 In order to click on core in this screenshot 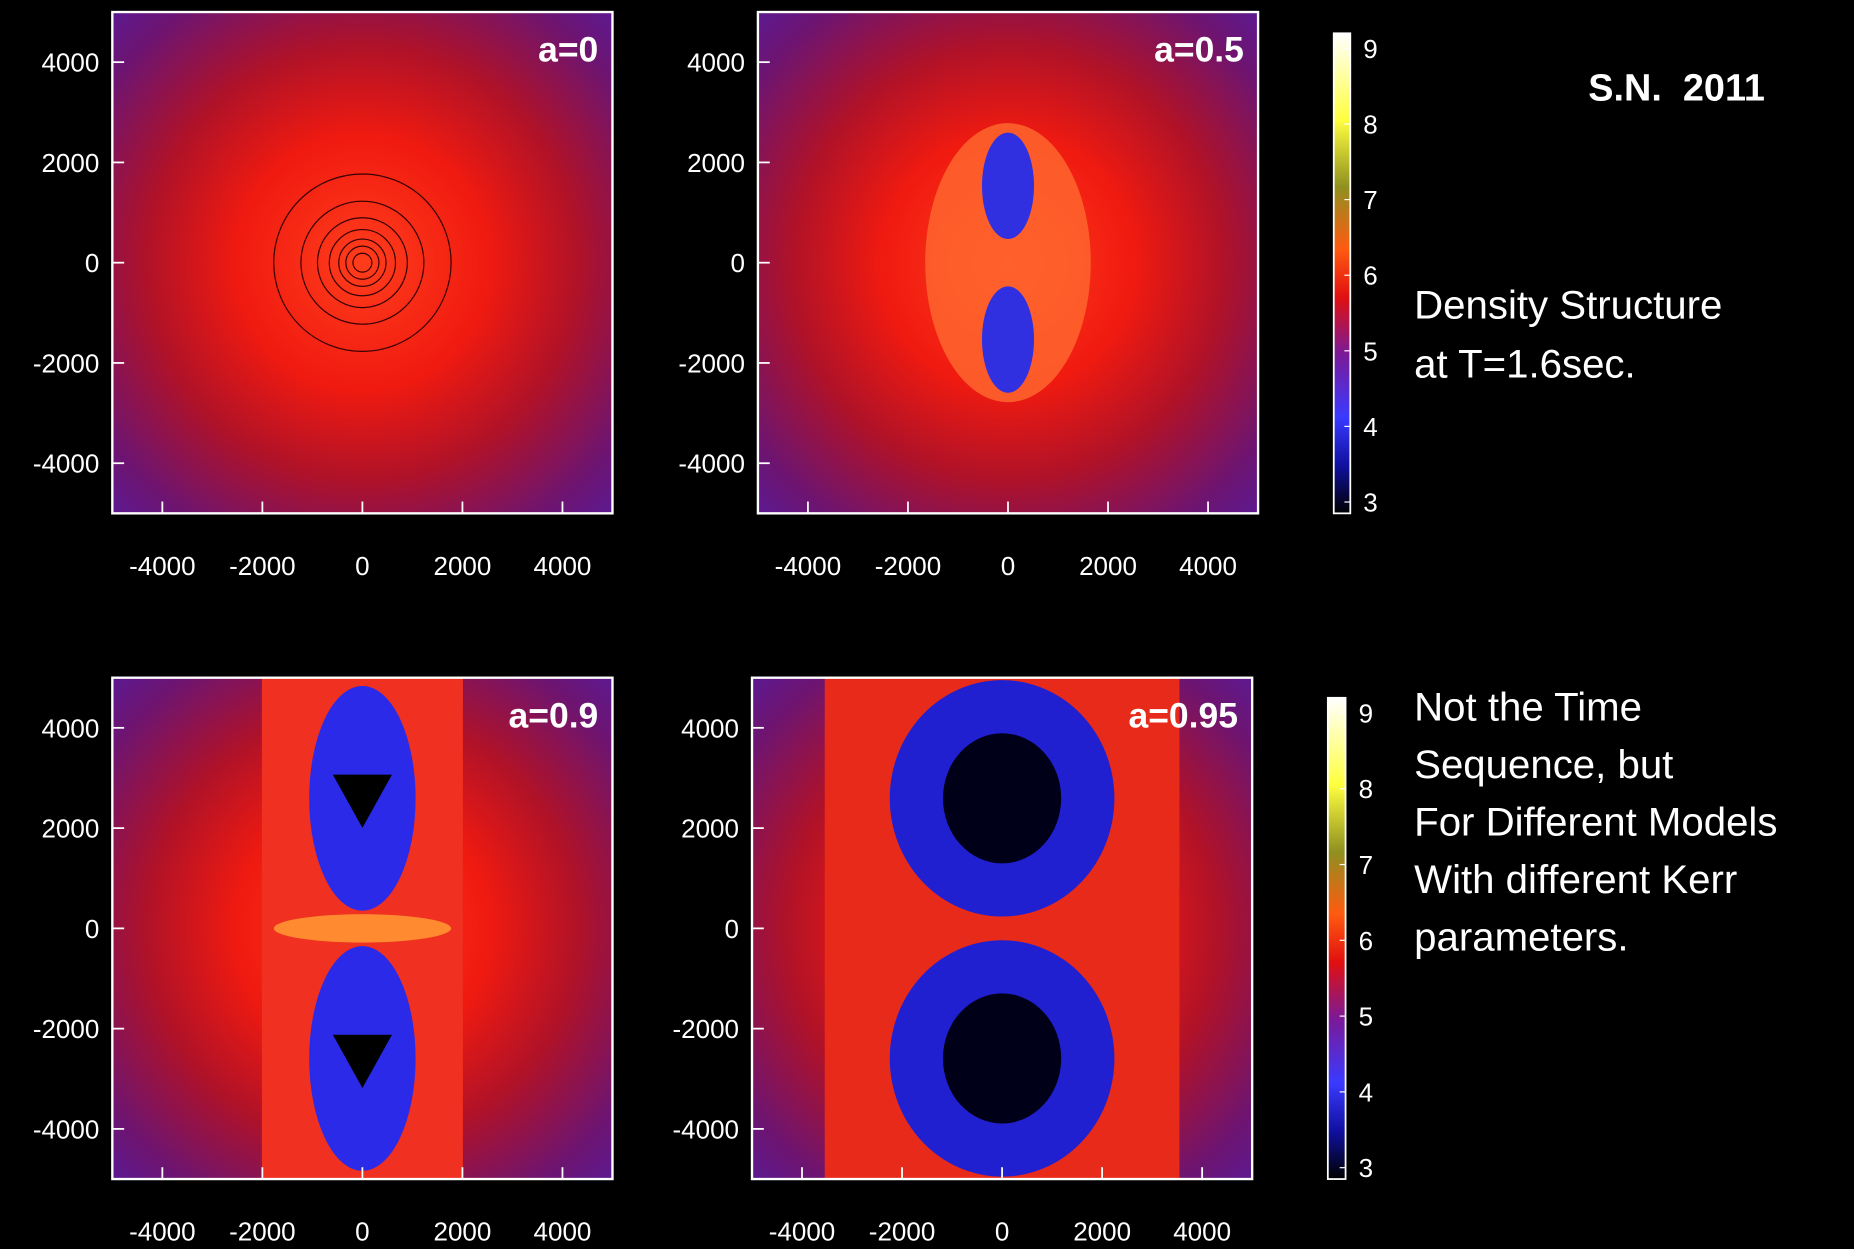, I will do `click(362, 928)`.